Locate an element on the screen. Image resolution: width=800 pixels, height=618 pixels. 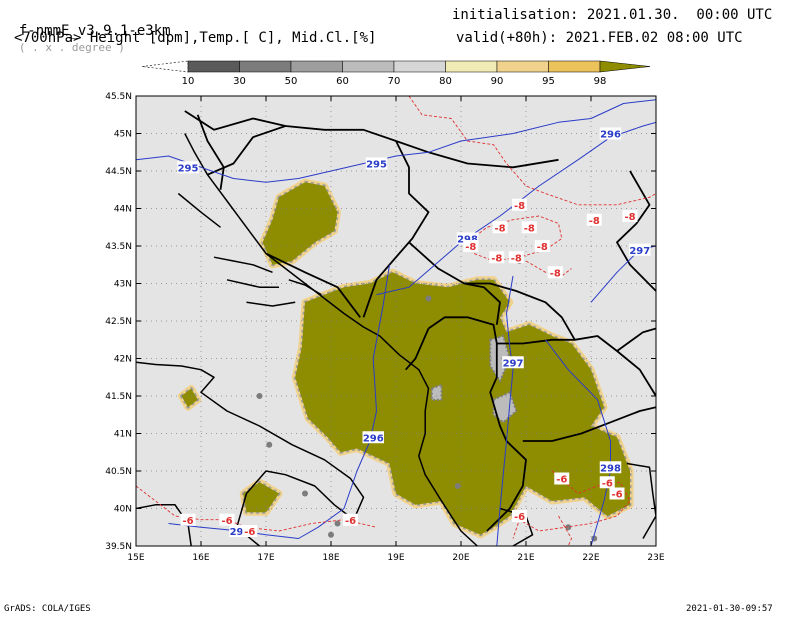
footer-credit: GrADS: COLA/IGES is located at coordinates (47, 609).